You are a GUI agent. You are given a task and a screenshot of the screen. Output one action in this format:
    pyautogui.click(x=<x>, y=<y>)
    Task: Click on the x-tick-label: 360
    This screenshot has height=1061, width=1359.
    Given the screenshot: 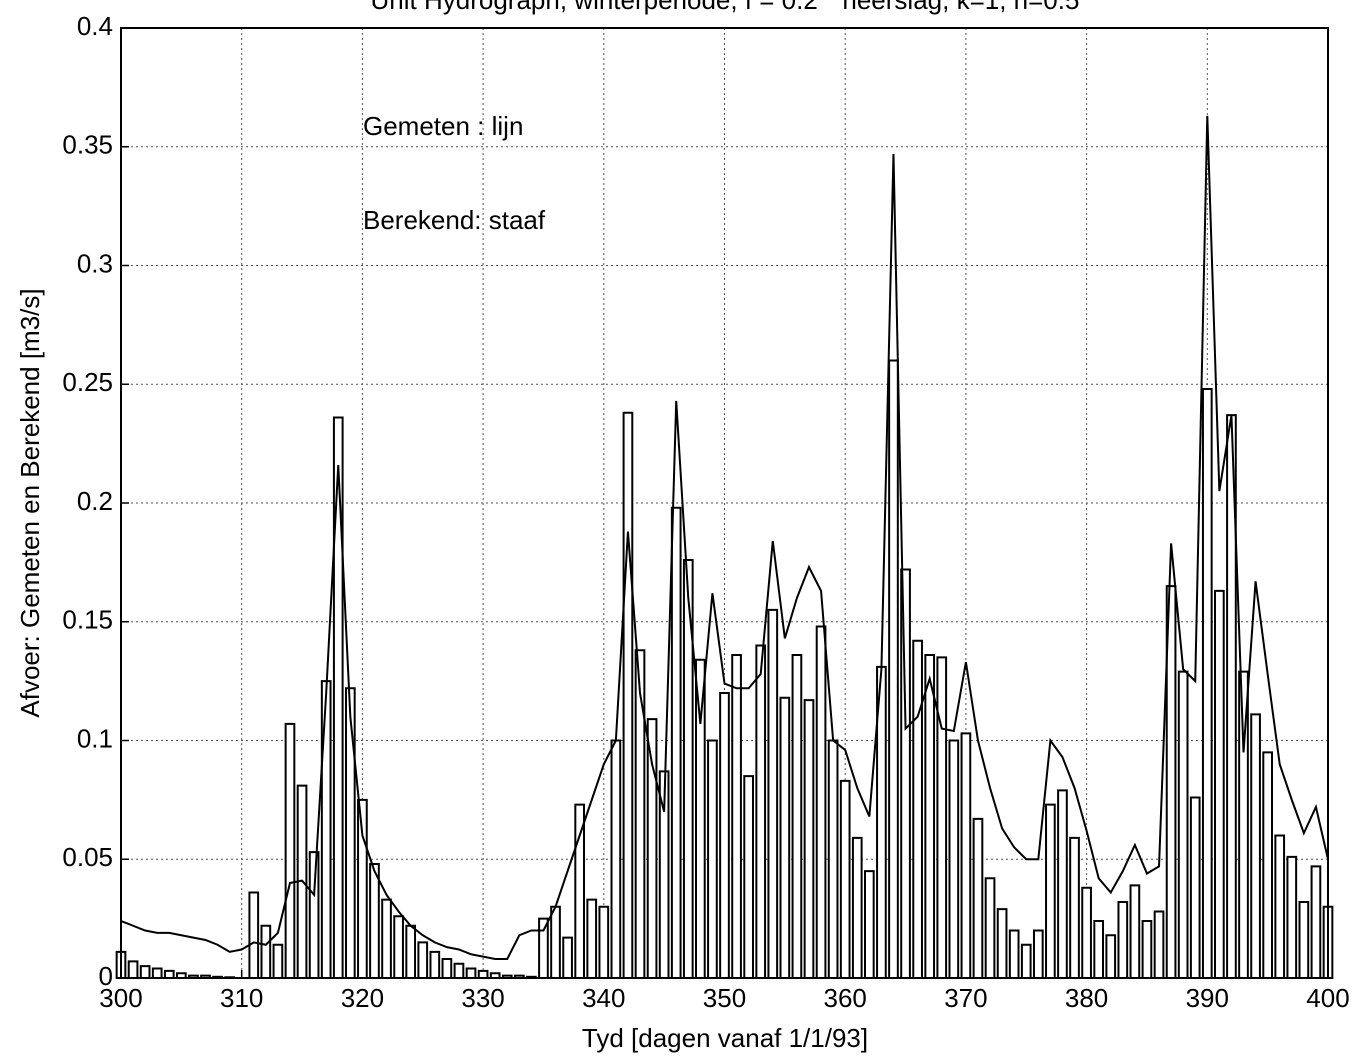 What is the action you would take?
    pyautogui.click(x=845, y=998)
    